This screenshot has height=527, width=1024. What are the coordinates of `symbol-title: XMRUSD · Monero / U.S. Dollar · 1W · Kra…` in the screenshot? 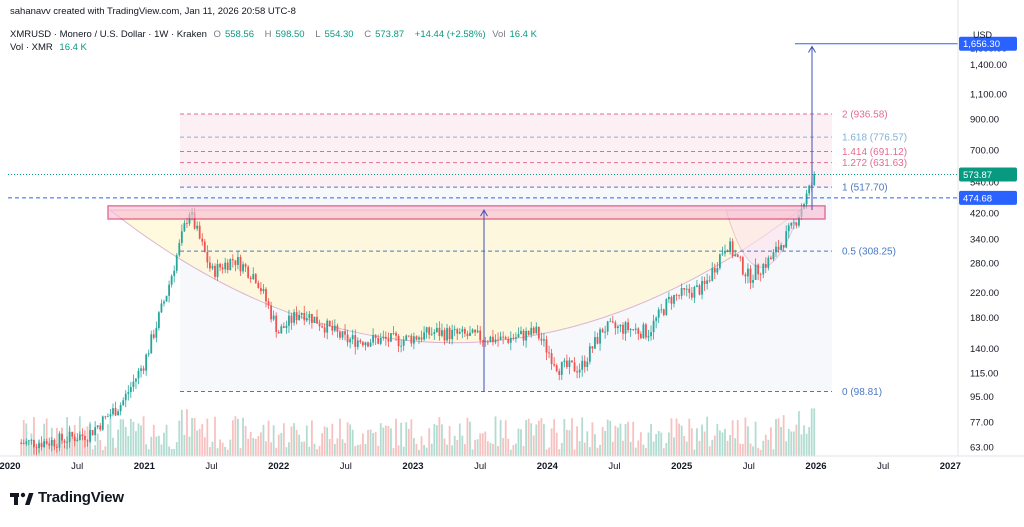 It's located at (108, 34).